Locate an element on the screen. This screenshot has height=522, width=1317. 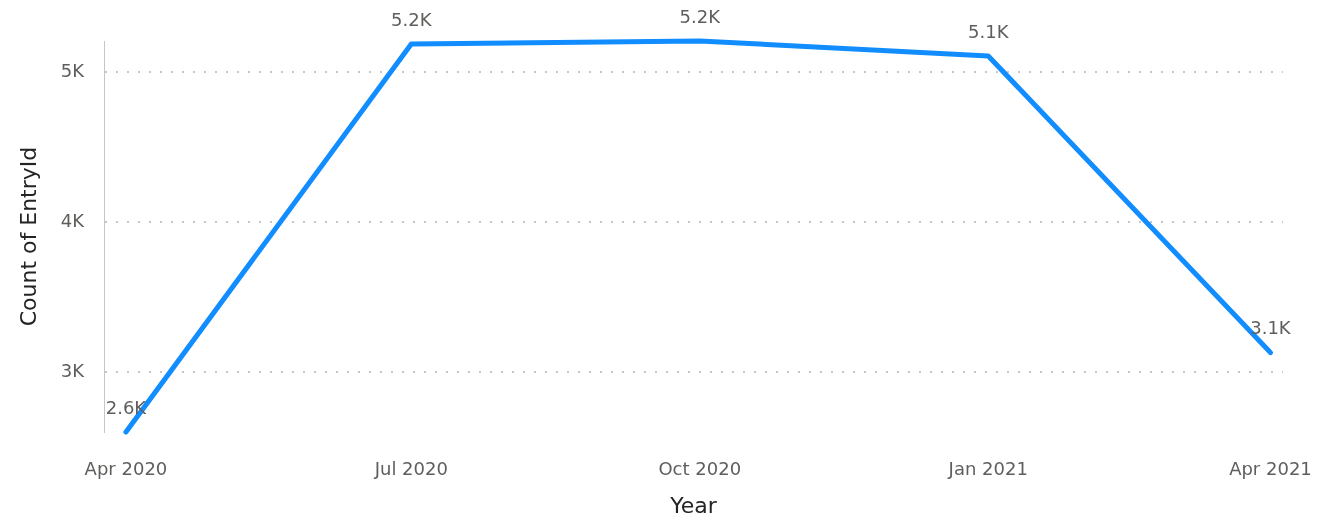
x-tick-label: Apr 2020 is located at coordinates (126, 469).